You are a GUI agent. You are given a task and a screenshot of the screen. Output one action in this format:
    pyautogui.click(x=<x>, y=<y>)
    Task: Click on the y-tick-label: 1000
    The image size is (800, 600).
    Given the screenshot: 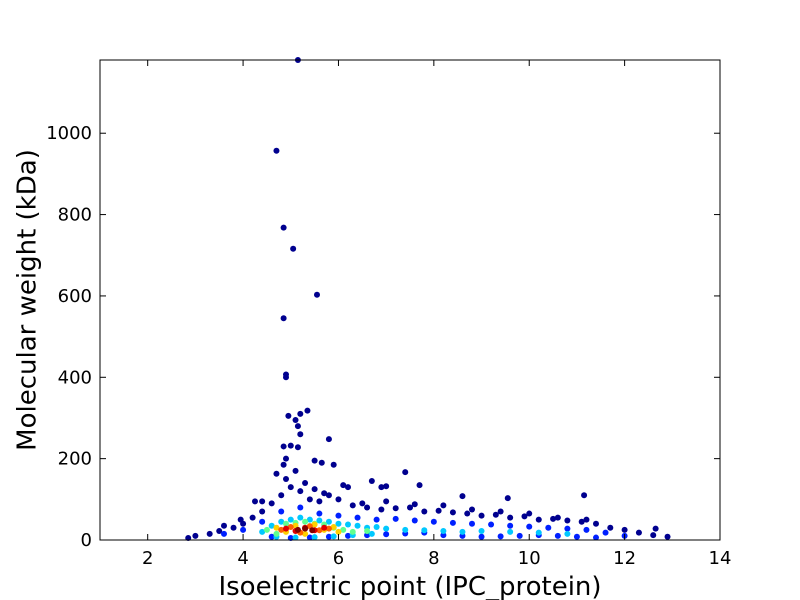 What is the action you would take?
    pyautogui.click(x=69, y=133)
    